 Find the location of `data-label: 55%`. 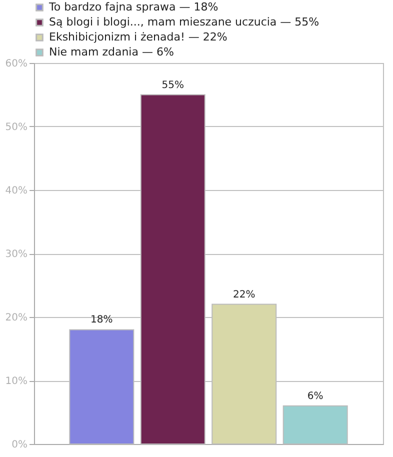

data-label: 55% is located at coordinates (173, 85).